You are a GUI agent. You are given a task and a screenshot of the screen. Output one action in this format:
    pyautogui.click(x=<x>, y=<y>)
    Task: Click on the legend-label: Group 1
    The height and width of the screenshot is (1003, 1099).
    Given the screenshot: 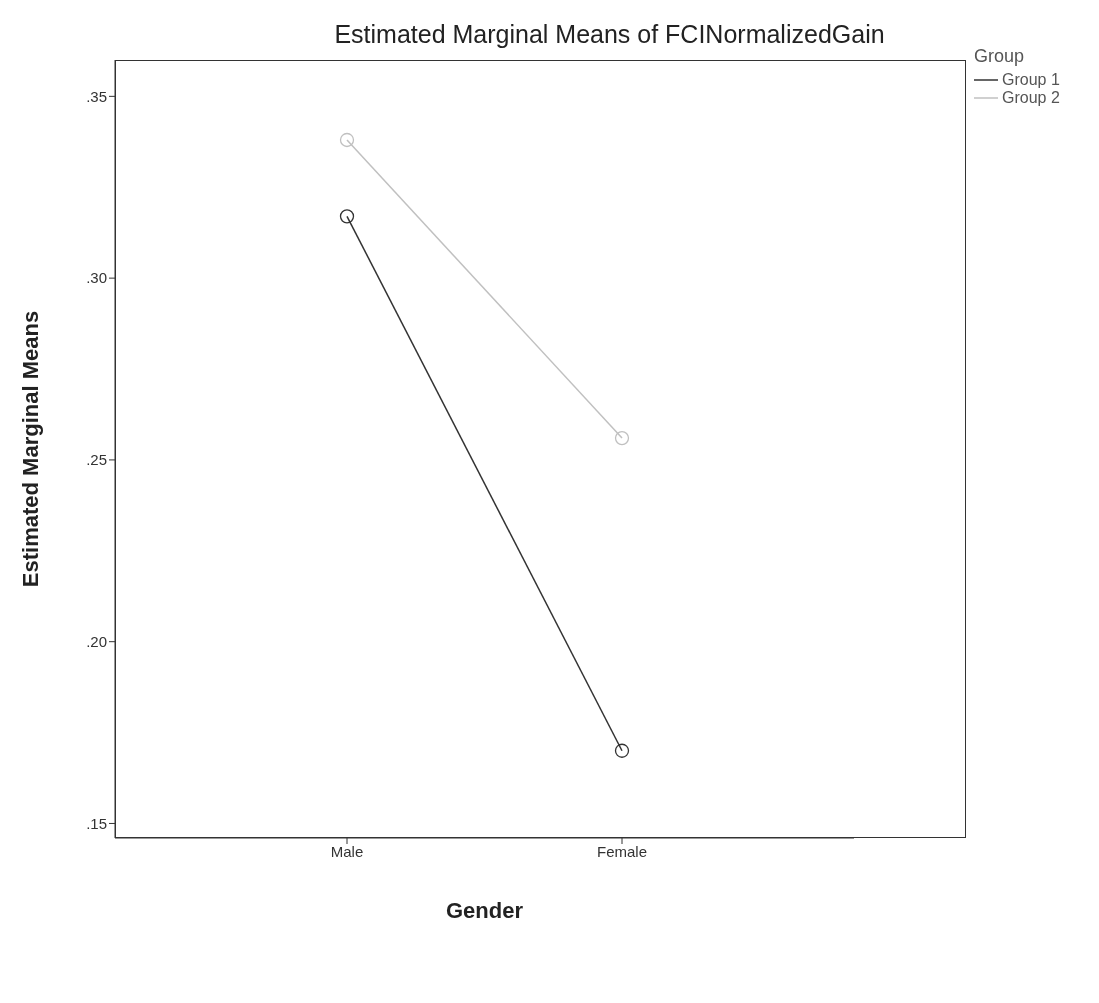 What is the action you would take?
    pyautogui.click(x=1031, y=80)
    